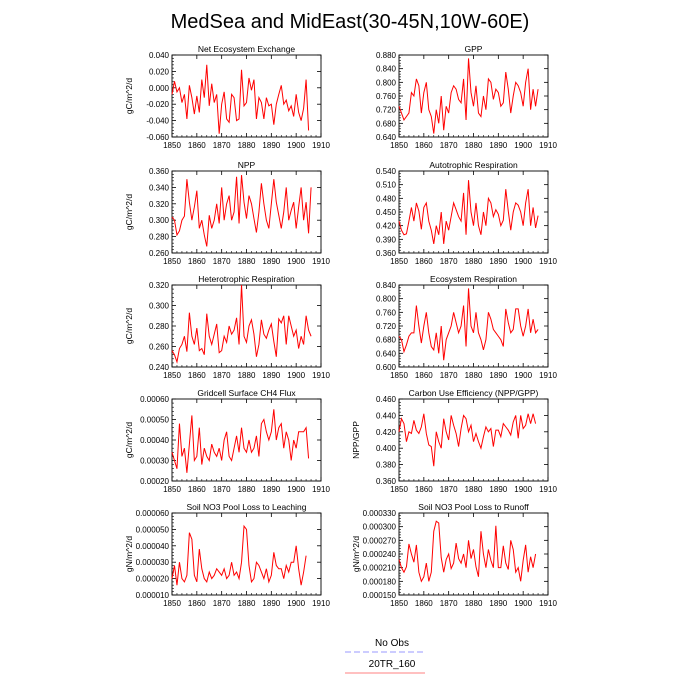 This screenshot has width=700, height=700. Describe the element at coordinates (154, 440) in the screenshot. I see `y-tick-label: 0.00040` at that location.